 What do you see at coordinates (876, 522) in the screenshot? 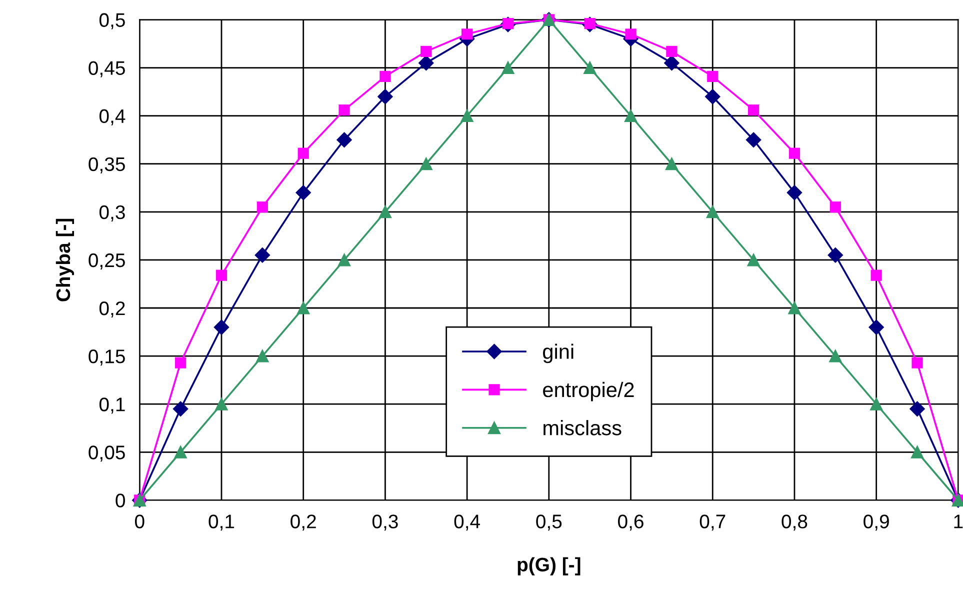
I see `x-tick-label: 0,9` at bounding box center [876, 522].